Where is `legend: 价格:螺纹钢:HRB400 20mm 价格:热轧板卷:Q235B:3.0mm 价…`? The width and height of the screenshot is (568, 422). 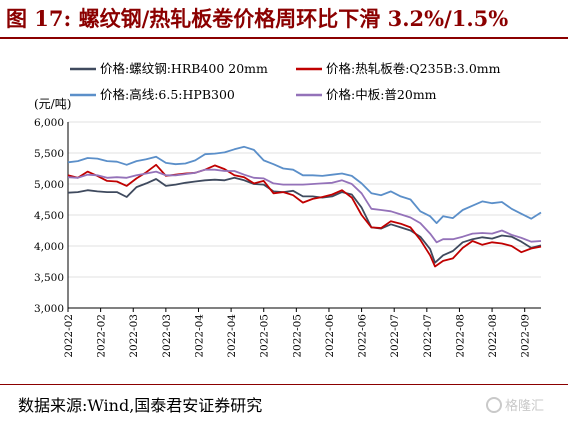 legend: 价格:螺纹钢:HRB400 20mm 价格:热轧板卷:Q235B:3.0mm 价… is located at coordinates (285, 81).